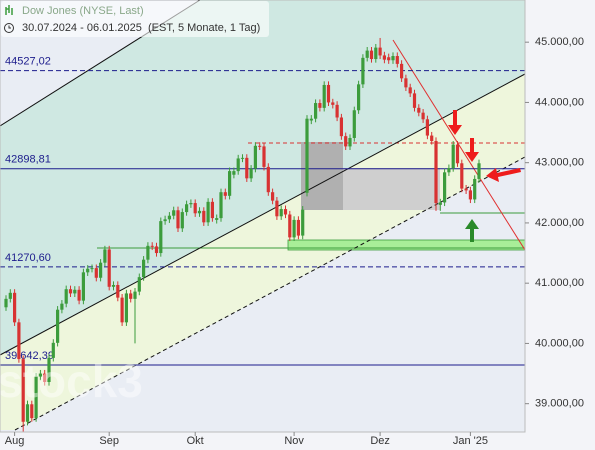 The image size is (595, 450). What do you see at coordinates (29, 356) in the screenshot?
I see `level-label: 39.642,39` at bounding box center [29, 356].